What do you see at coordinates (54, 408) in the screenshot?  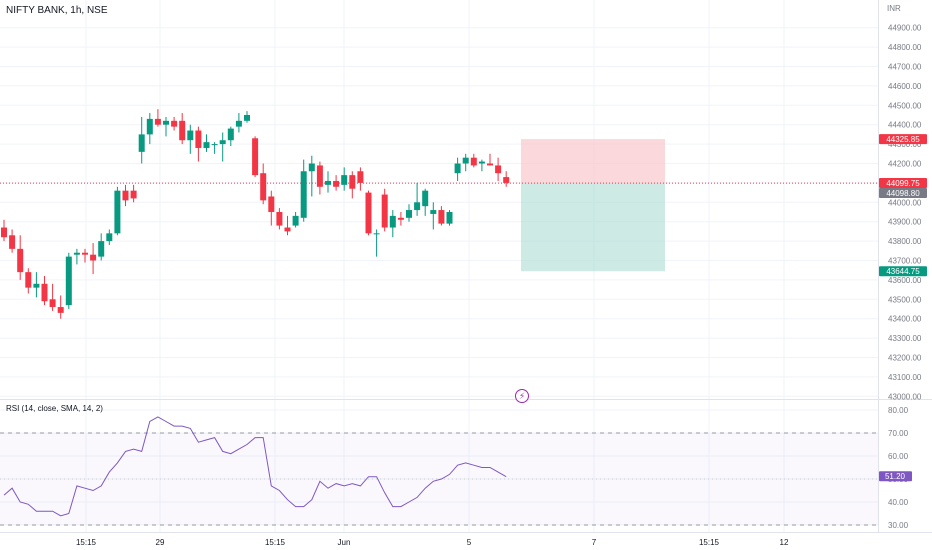 I see `rsi-title: RSI (14, close, SMA, 14, 2)` at bounding box center [54, 408].